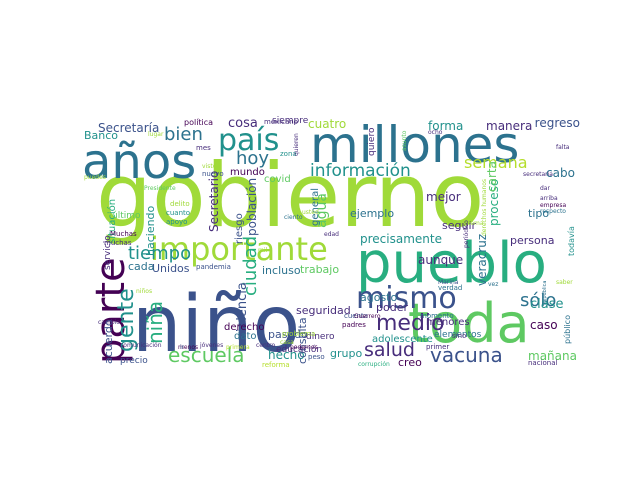  What do you see at coordinates (564, 282) in the screenshot?
I see `word-138: saber` at bounding box center [564, 282].